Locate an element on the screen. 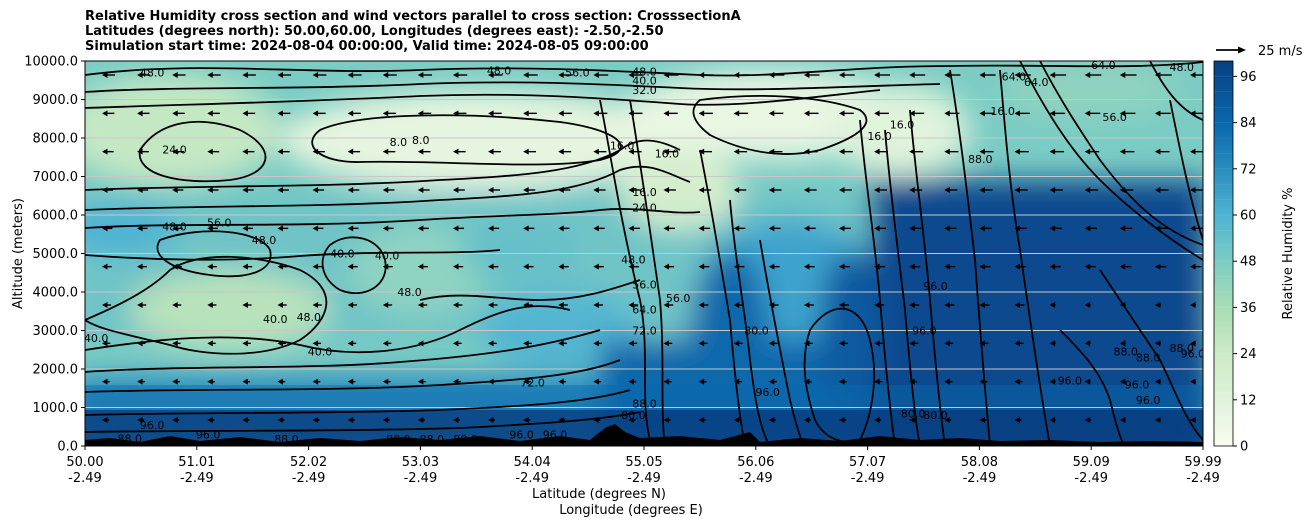  contour-label: 16.0 is located at coordinates (1002, 111).